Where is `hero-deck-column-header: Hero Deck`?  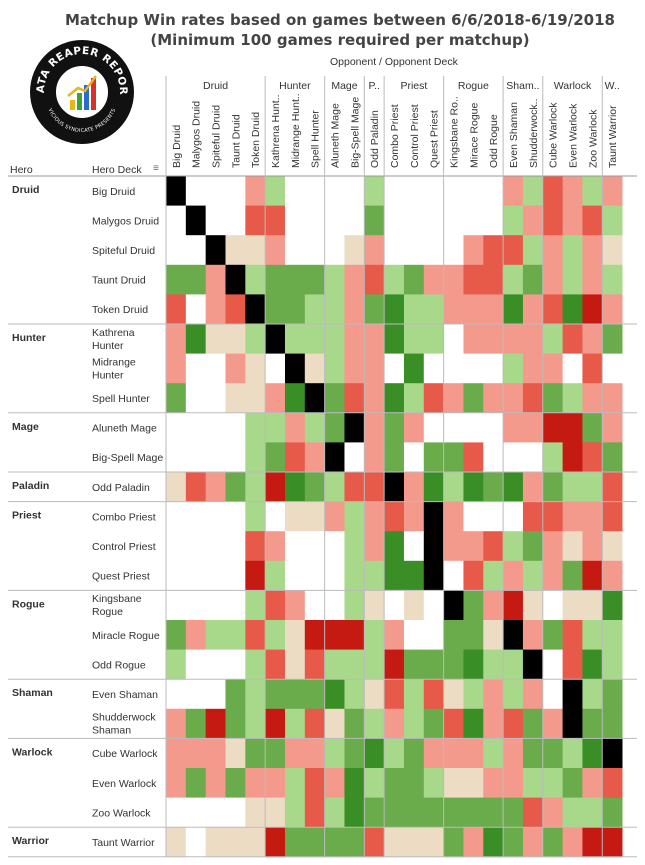 hero-deck-column-header: Hero Deck is located at coordinates (117, 170).